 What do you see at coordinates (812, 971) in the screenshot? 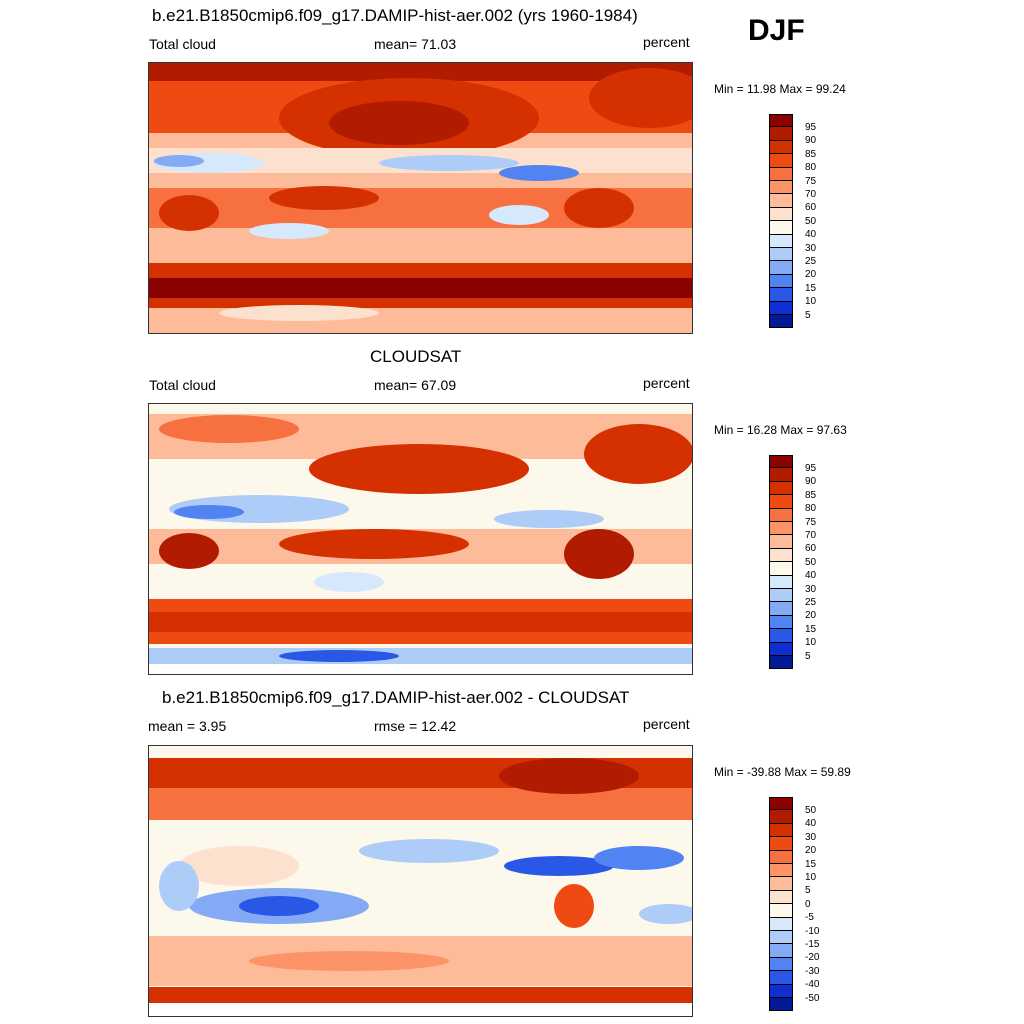
I see `colorbar-tick-label: -30` at bounding box center [812, 971].